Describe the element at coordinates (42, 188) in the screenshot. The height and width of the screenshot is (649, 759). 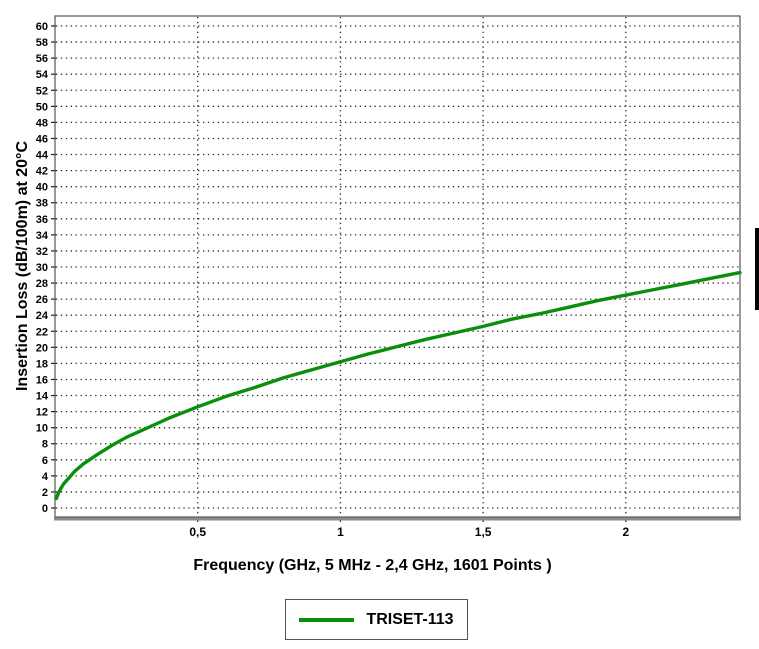
I see `y-tick-label: 40` at that location.